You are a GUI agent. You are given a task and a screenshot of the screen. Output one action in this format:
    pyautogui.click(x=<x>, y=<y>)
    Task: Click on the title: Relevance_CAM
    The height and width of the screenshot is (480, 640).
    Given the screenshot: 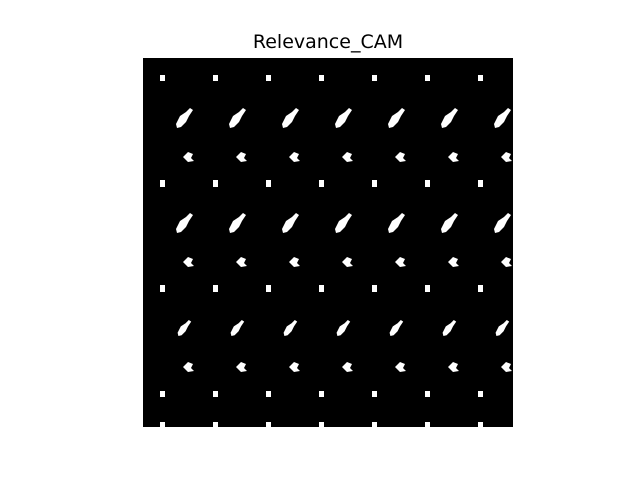 What is the action you would take?
    pyautogui.click(x=328, y=42)
    